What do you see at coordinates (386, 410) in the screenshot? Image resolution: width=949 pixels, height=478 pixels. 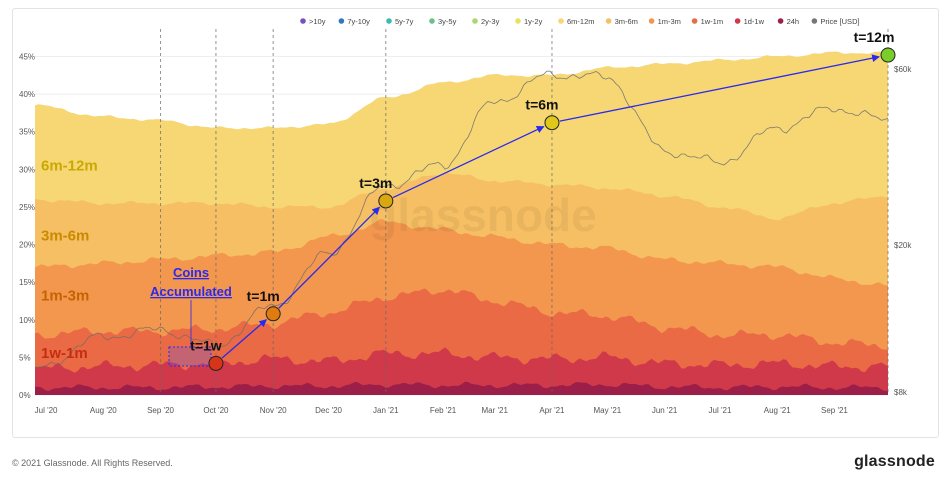 I see `x-tick-label: Jan '21` at bounding box center [386, 410].